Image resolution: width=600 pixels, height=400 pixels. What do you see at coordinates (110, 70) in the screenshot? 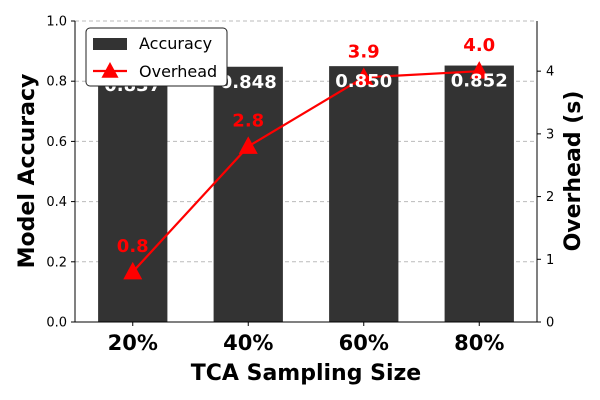
I see `legend-marker-overhead` at bounding box center [110, 70].